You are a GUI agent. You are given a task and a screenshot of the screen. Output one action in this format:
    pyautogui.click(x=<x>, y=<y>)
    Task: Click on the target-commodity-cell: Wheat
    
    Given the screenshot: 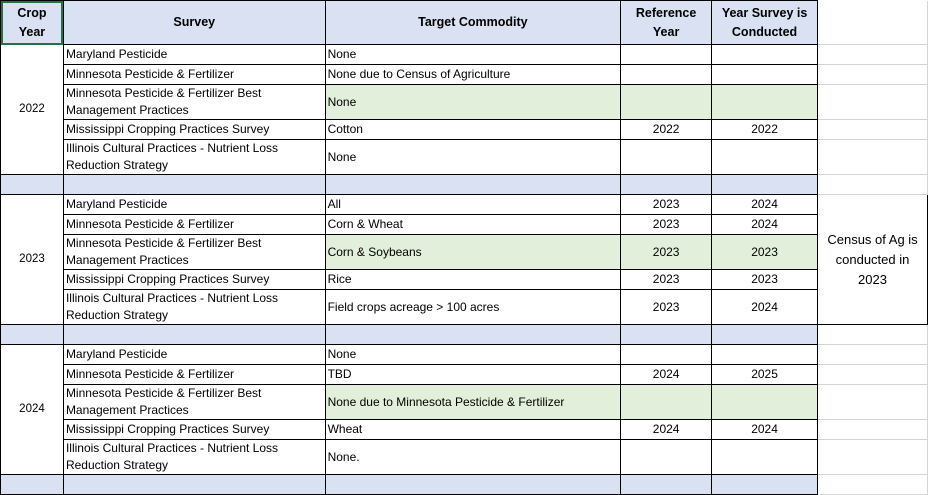 What is the action you would take?
    pyautogui.click(x=473, y=429)
    